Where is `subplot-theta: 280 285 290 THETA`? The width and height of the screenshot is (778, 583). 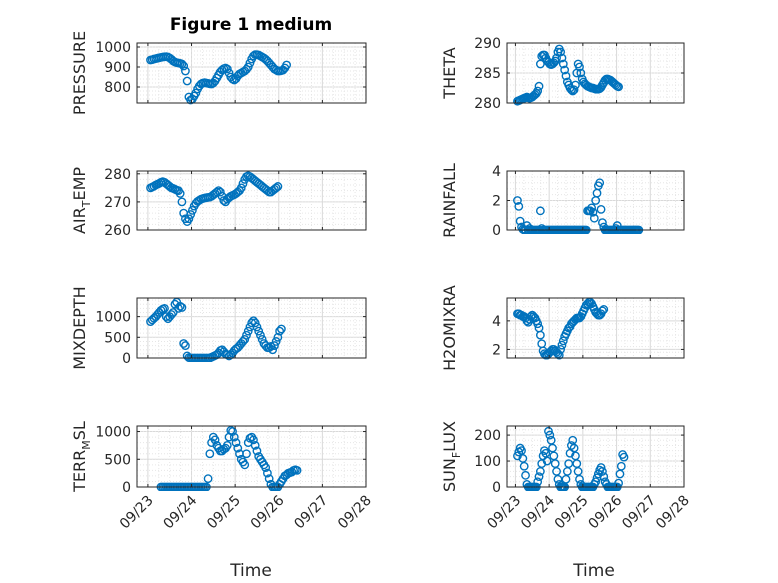
subplot-theta: 280 285 290 THETA is located at coordinates (562, 74).